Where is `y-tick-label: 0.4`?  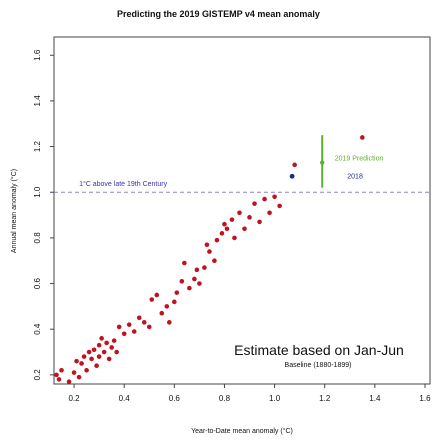
y-tick-label: 0.4 is located at coordinates (37, 329).